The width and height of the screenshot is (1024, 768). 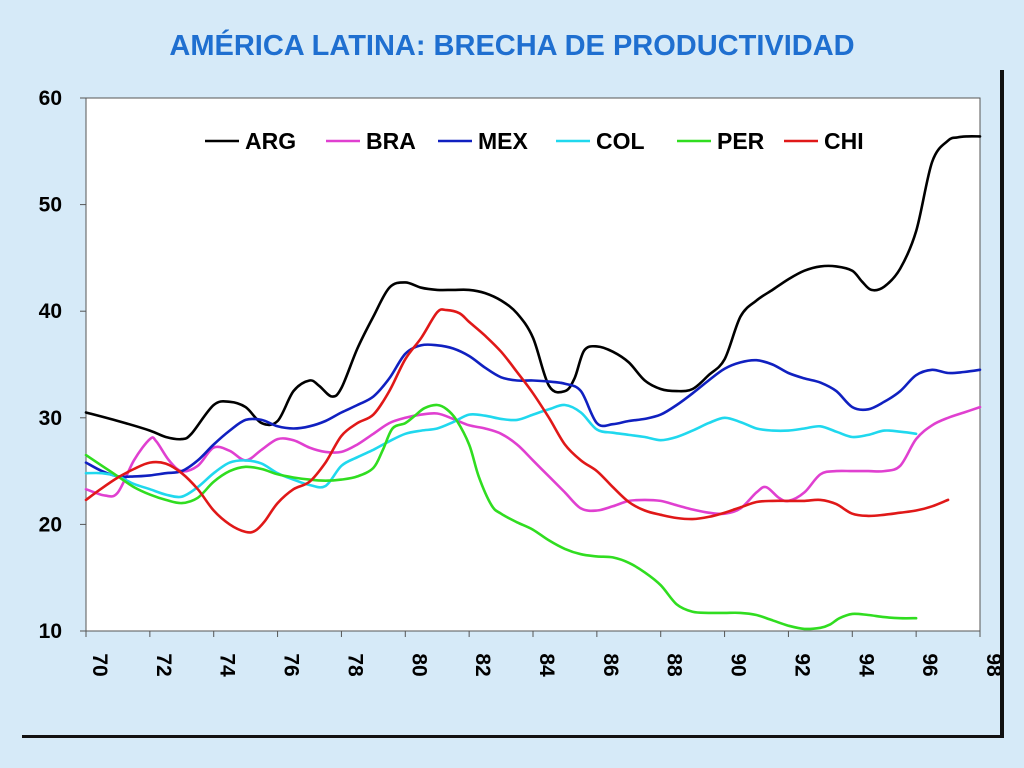 What do you see at coordinates (512, 46) in the screenshot?
I see `chart-title: AMÉRICA LATINA: BRECHA DE PRODUCTIVIDAD` at bounding box center [512, 46].